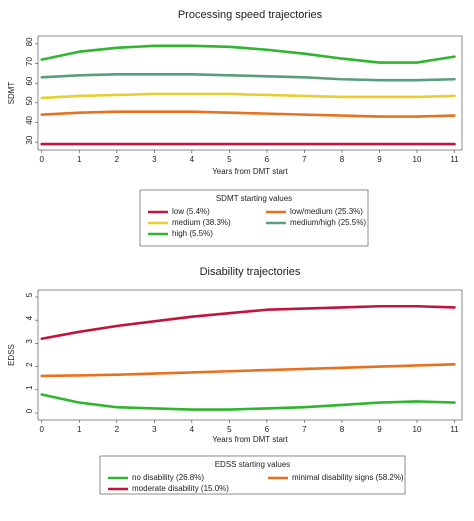 This screenshot has height=521, width=474. Describe the element at coordinates (29, 119) in the screenshot. I see `y-tick-label: 40` at that location.